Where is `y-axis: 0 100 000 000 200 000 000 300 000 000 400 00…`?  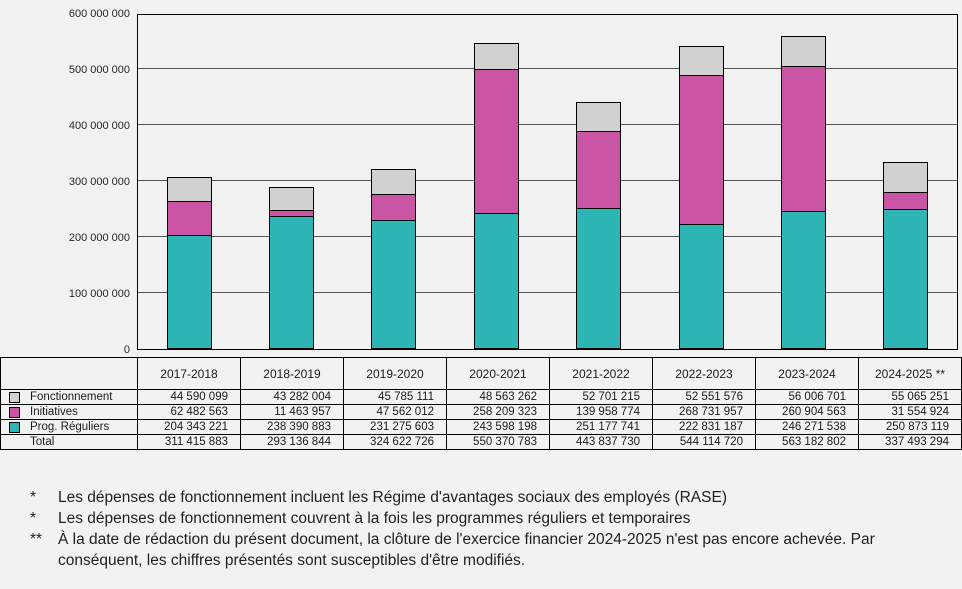 y-axis: 0 100 000 000 200 000 000 300 000 000 400 00… is located at coordinates (68, 182).